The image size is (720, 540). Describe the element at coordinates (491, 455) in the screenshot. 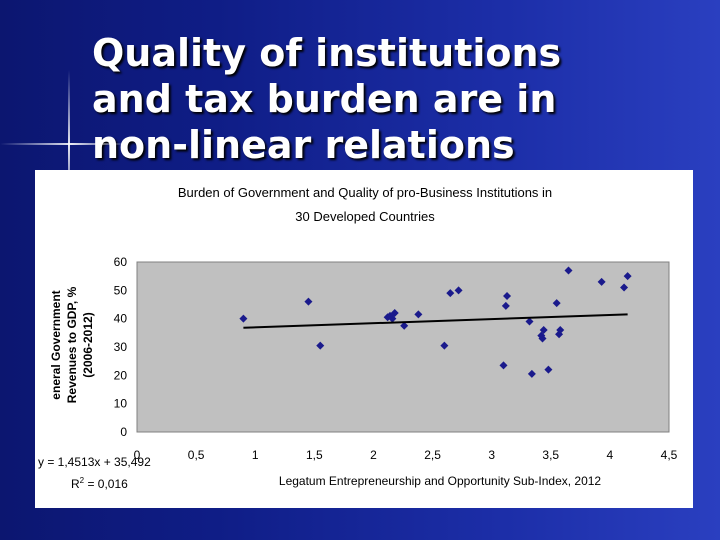

I see `x-tick-label: 3` at that location.